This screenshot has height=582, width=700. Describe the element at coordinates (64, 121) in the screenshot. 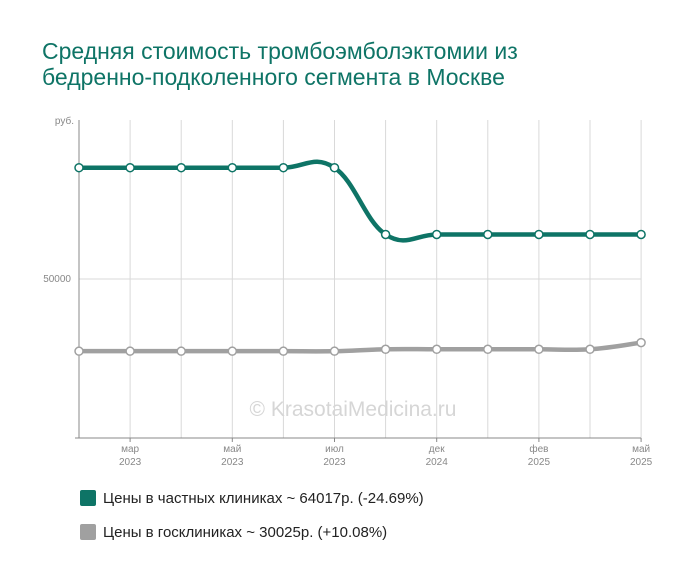

I see `y-axis-label: руб.` at that location.